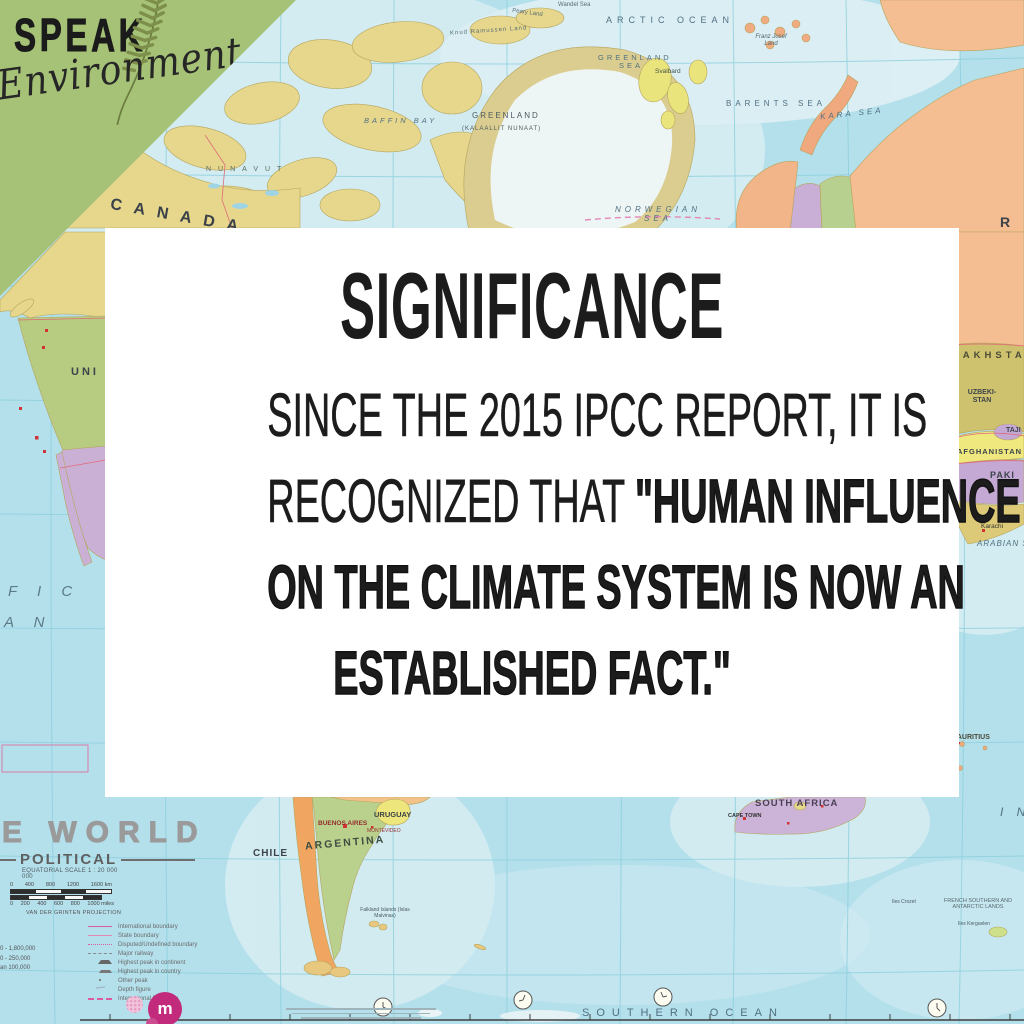 The height and width of the screenshot is (1024, 1024). Describe the element at coordinates (29, 885) in the screenshot. I see `km-tick: 400` at that location.